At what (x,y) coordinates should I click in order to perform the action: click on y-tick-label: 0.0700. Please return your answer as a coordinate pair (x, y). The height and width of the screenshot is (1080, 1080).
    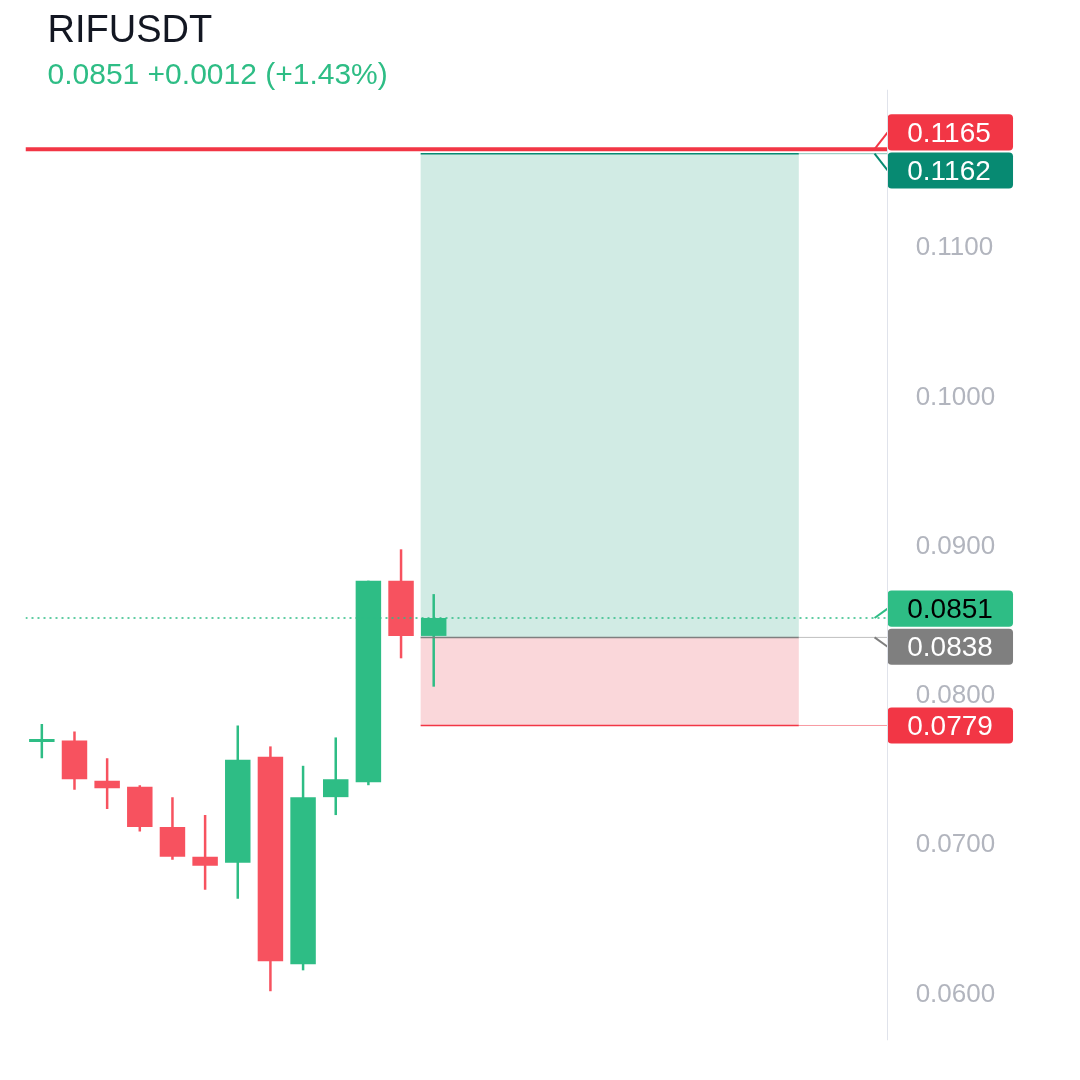
    Looking at the image, I should click on (955, 843).